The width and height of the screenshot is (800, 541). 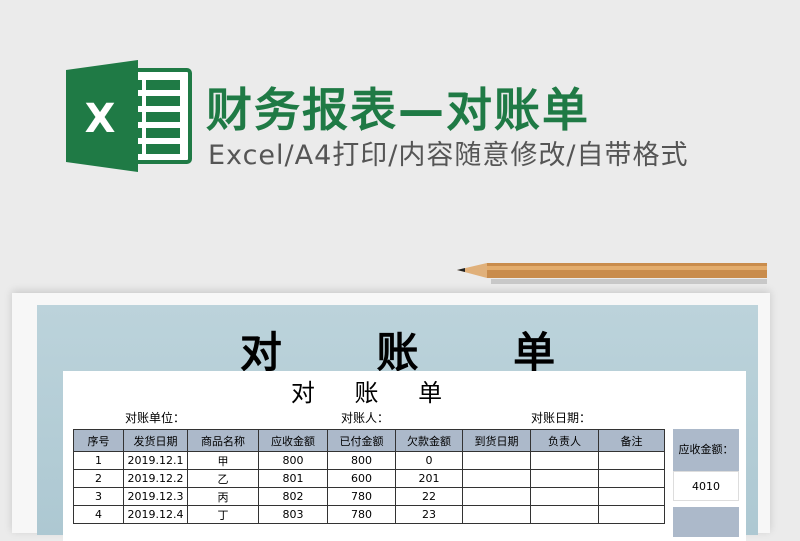 I want to click on excel-logo-icon: X, so click(x=129, y=116).